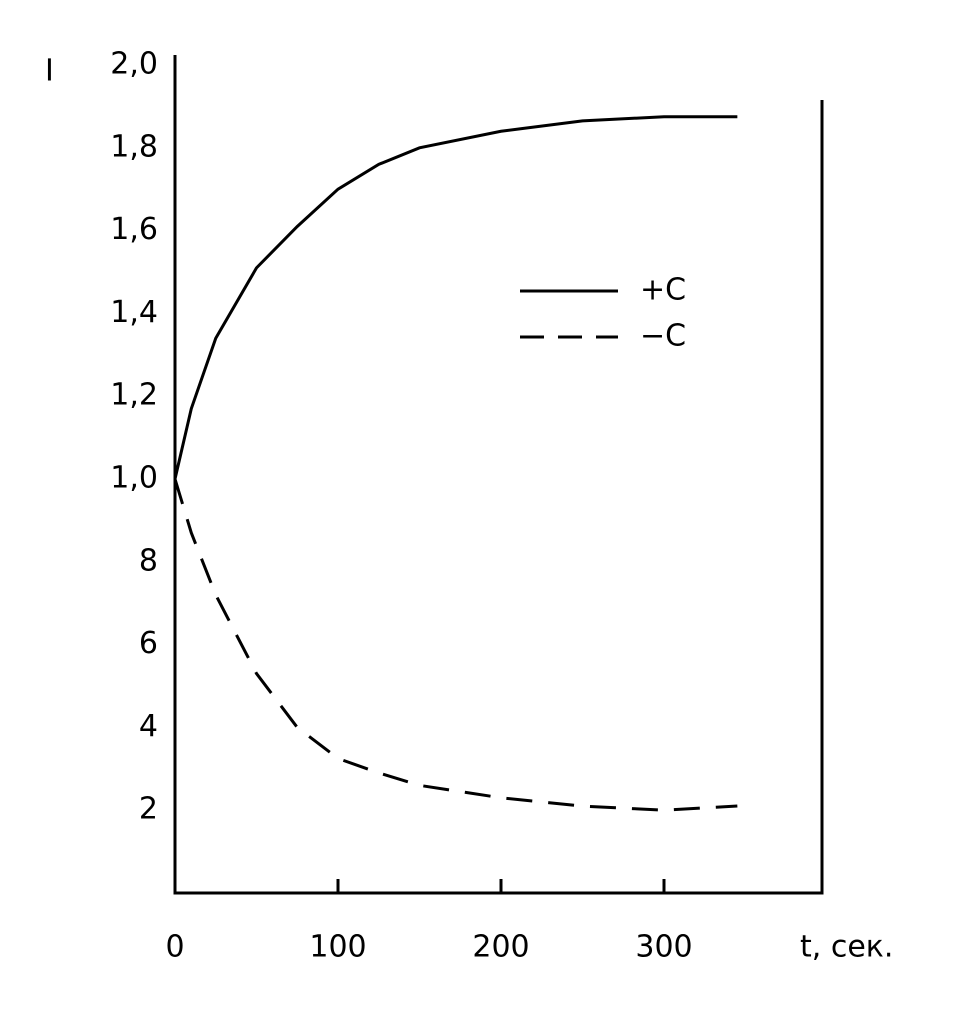 This screenshot has width=967, height=1016. Describe the element at coordinates (134, 146) in the screenshot. I see `y-tick-label: 1,8` at that location.